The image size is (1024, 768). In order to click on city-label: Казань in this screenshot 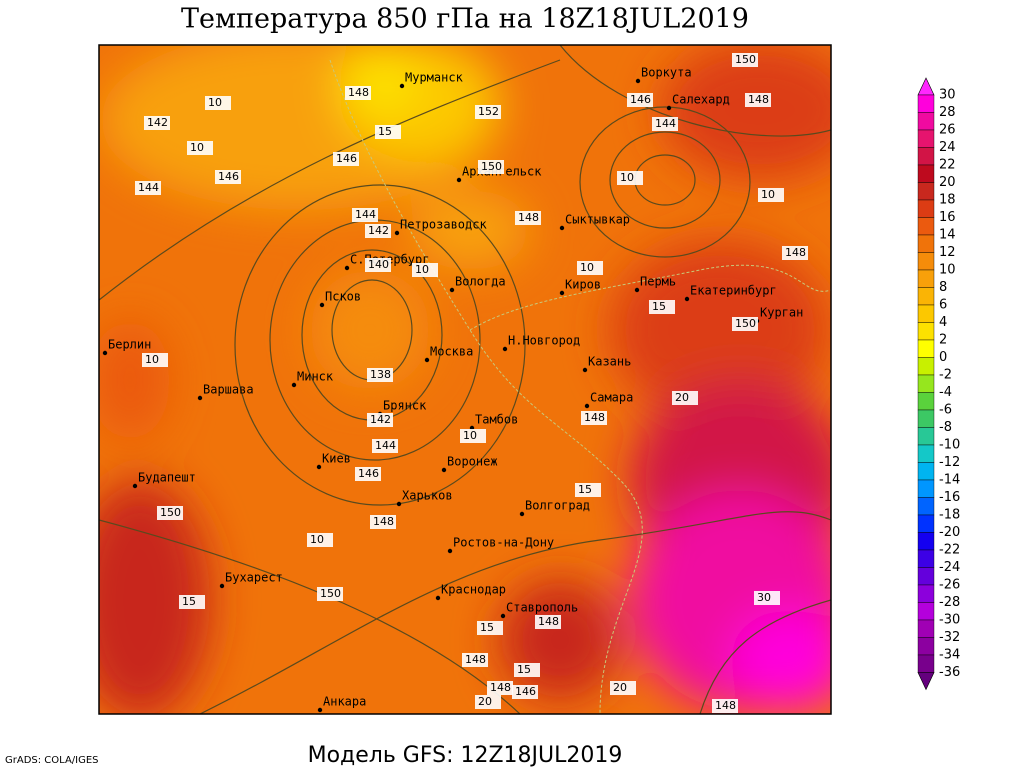, I will do `click(609, 362)`.